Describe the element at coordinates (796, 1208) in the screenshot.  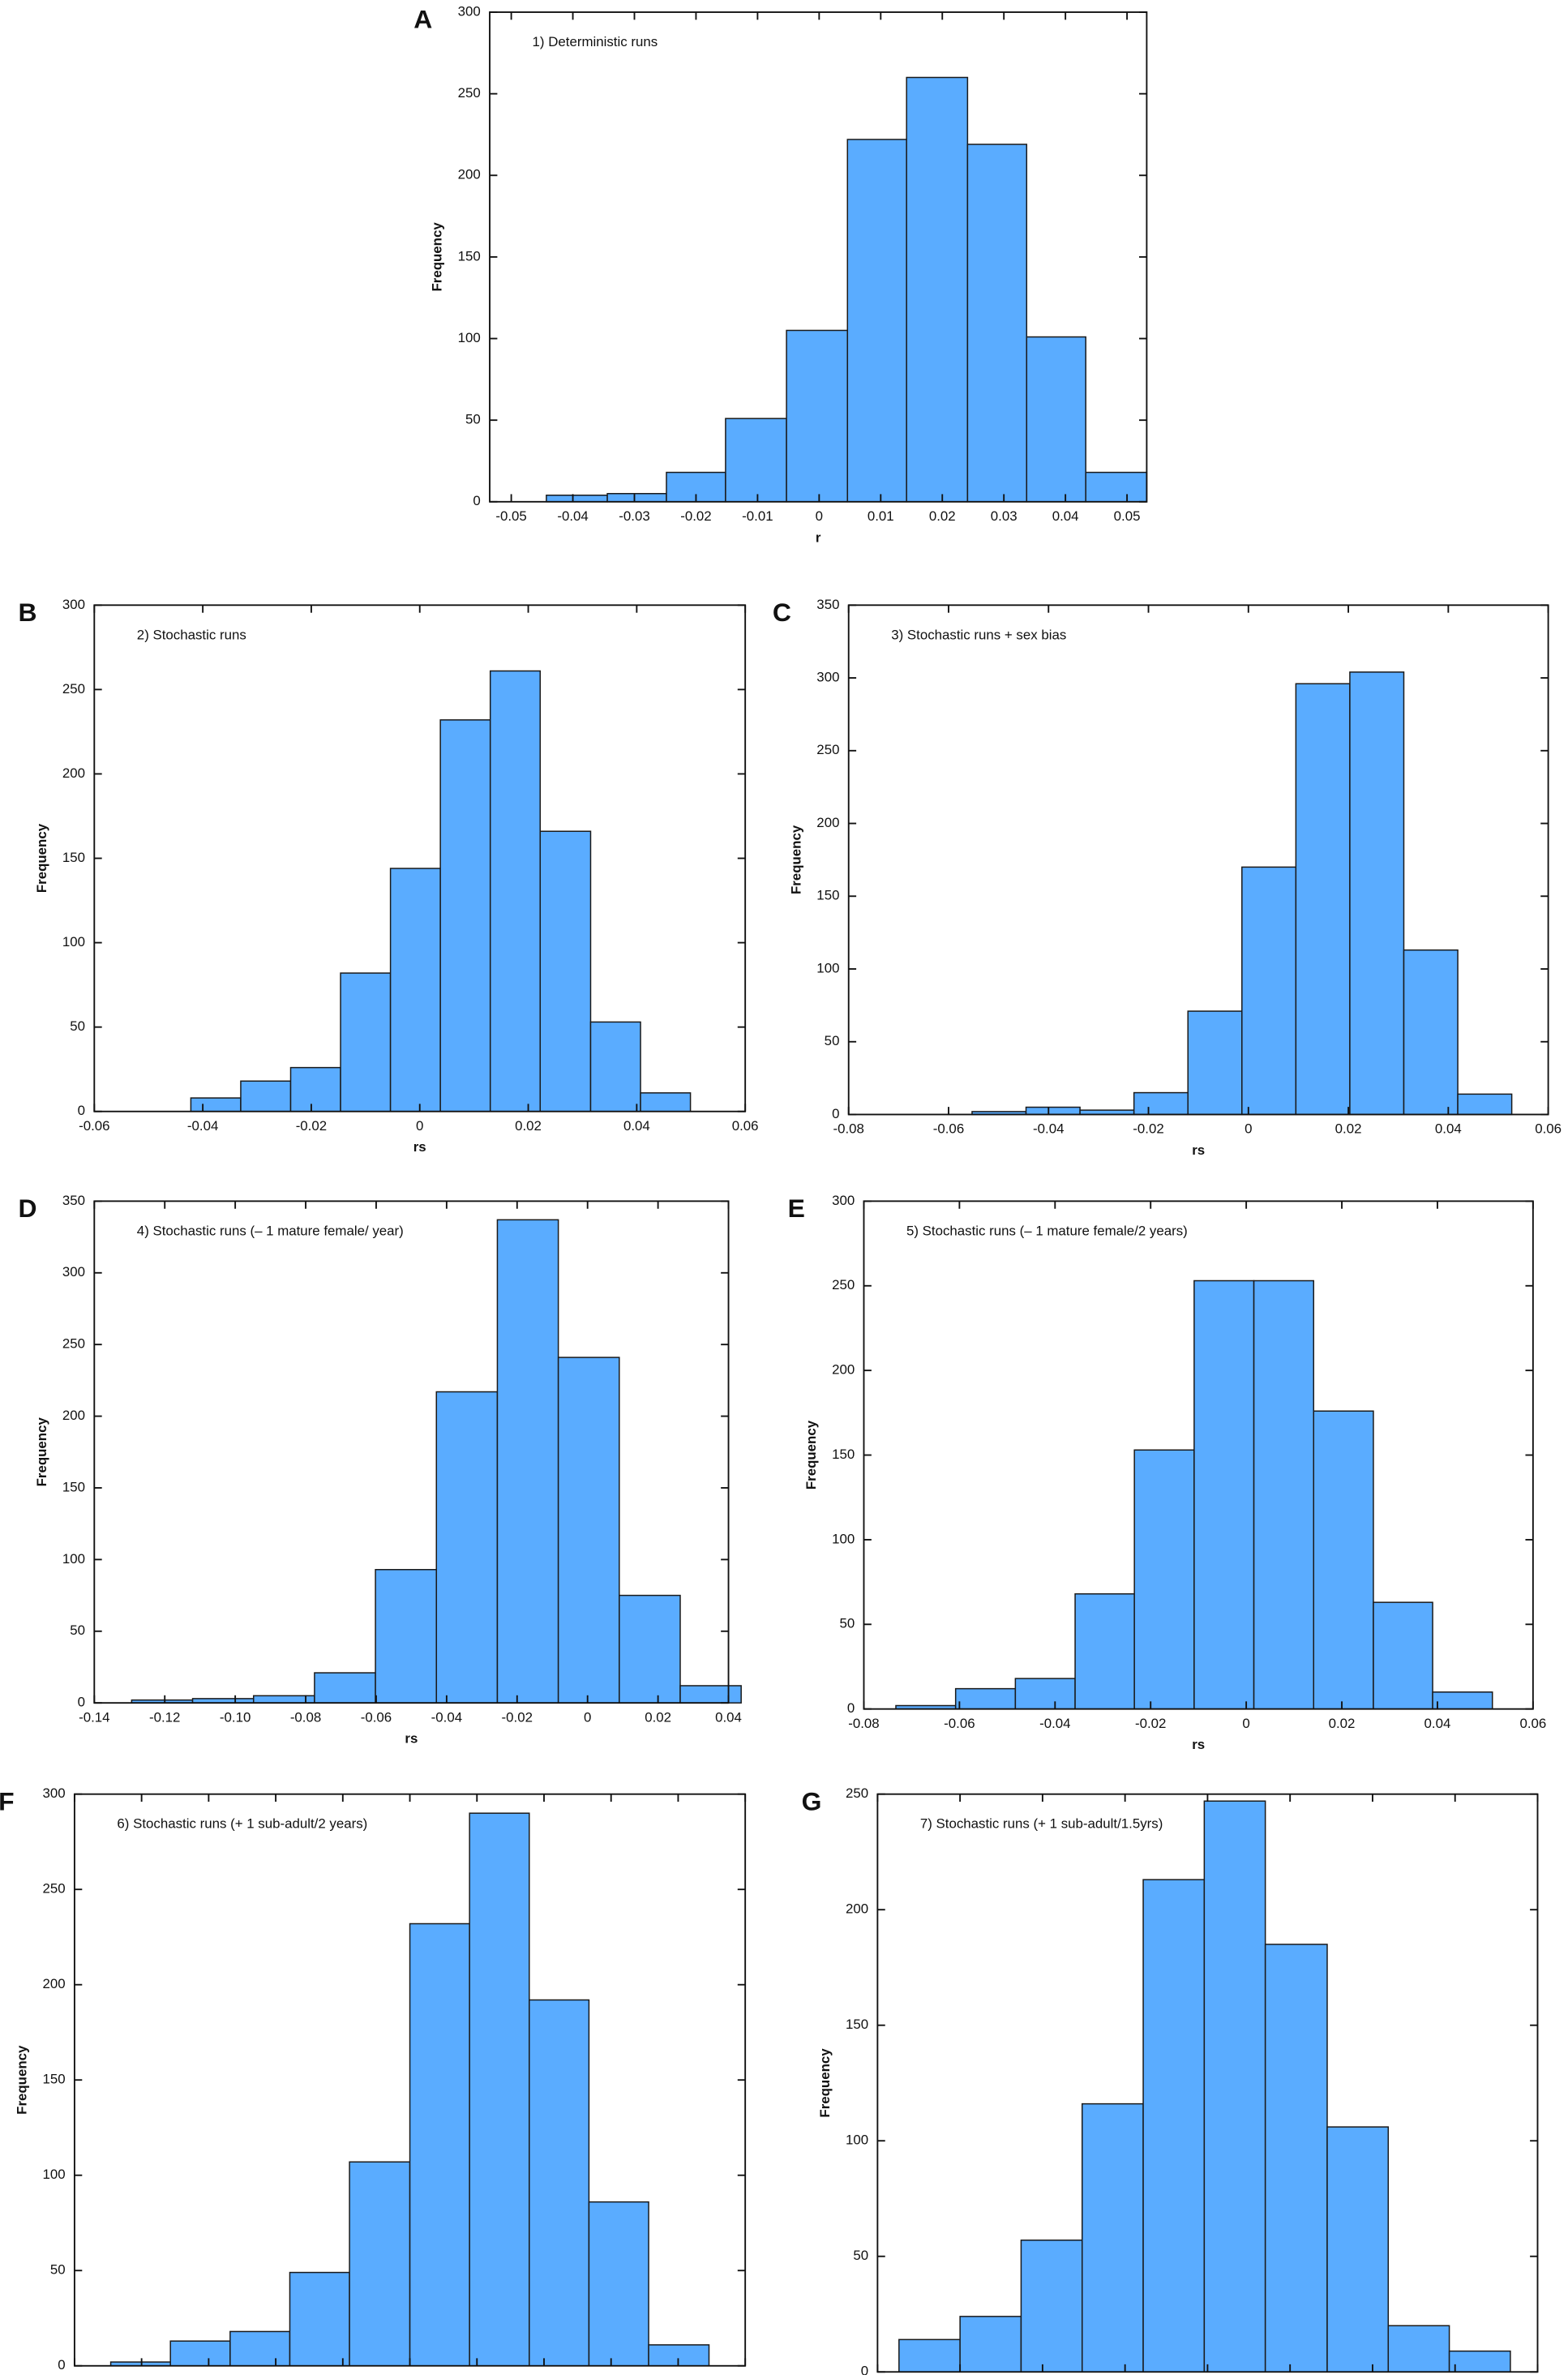
I see `panel-letter: E` at that location.